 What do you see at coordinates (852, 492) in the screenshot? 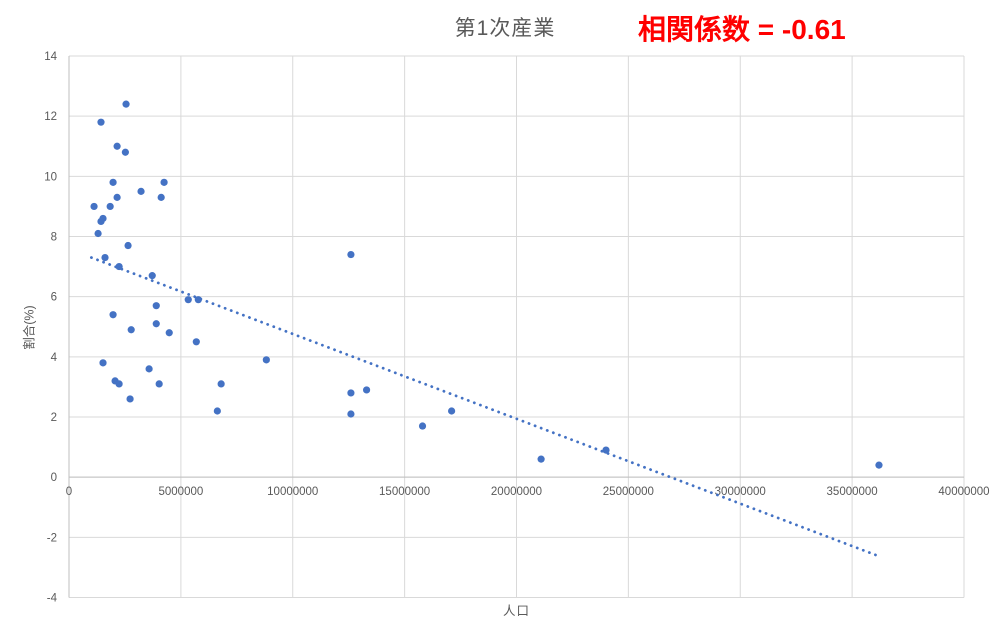
I see `x-tick-label: 35000000` at bounding box center [852, 492].